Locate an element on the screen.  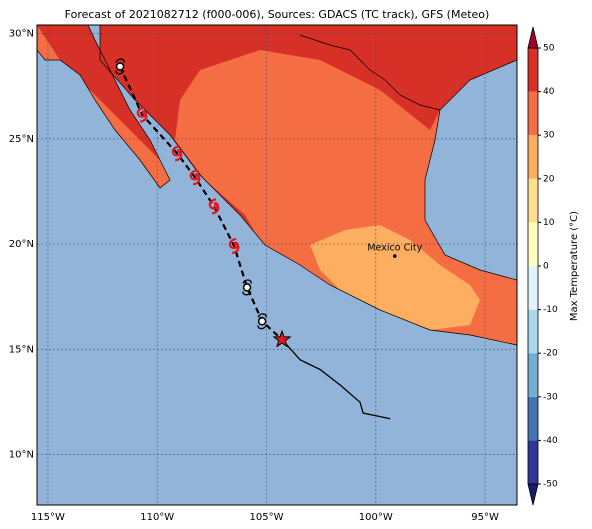
colorbar-extend-high is located at coordinates (533, 37).